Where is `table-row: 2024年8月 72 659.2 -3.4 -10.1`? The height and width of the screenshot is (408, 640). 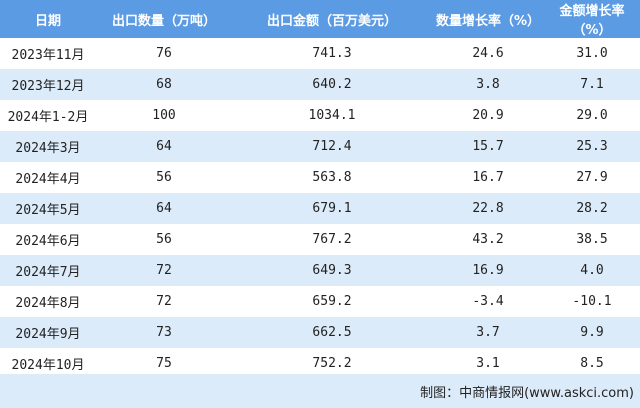
table-row: 2024年8月 72 659.2 -3.4 -10.1 is located at coordinates (320, 301).